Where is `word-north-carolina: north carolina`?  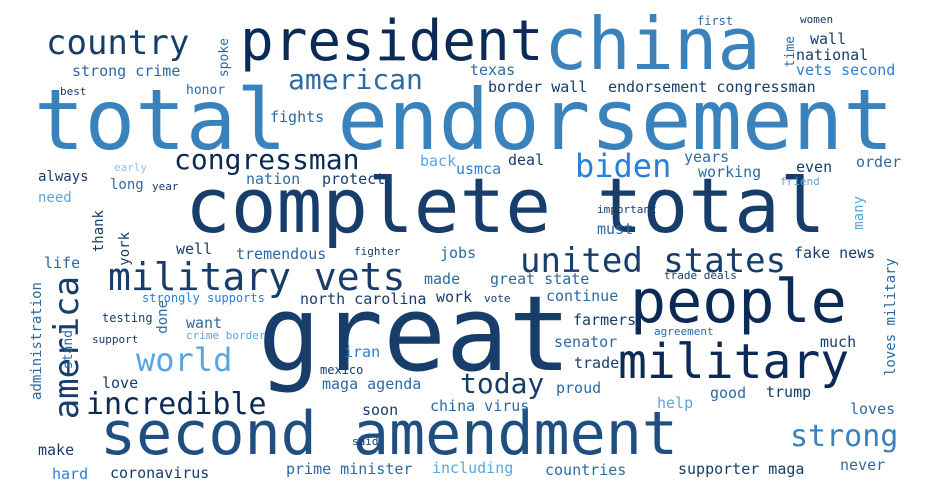 word-north-carolina: north carolina is located at coordinates (363, 299).